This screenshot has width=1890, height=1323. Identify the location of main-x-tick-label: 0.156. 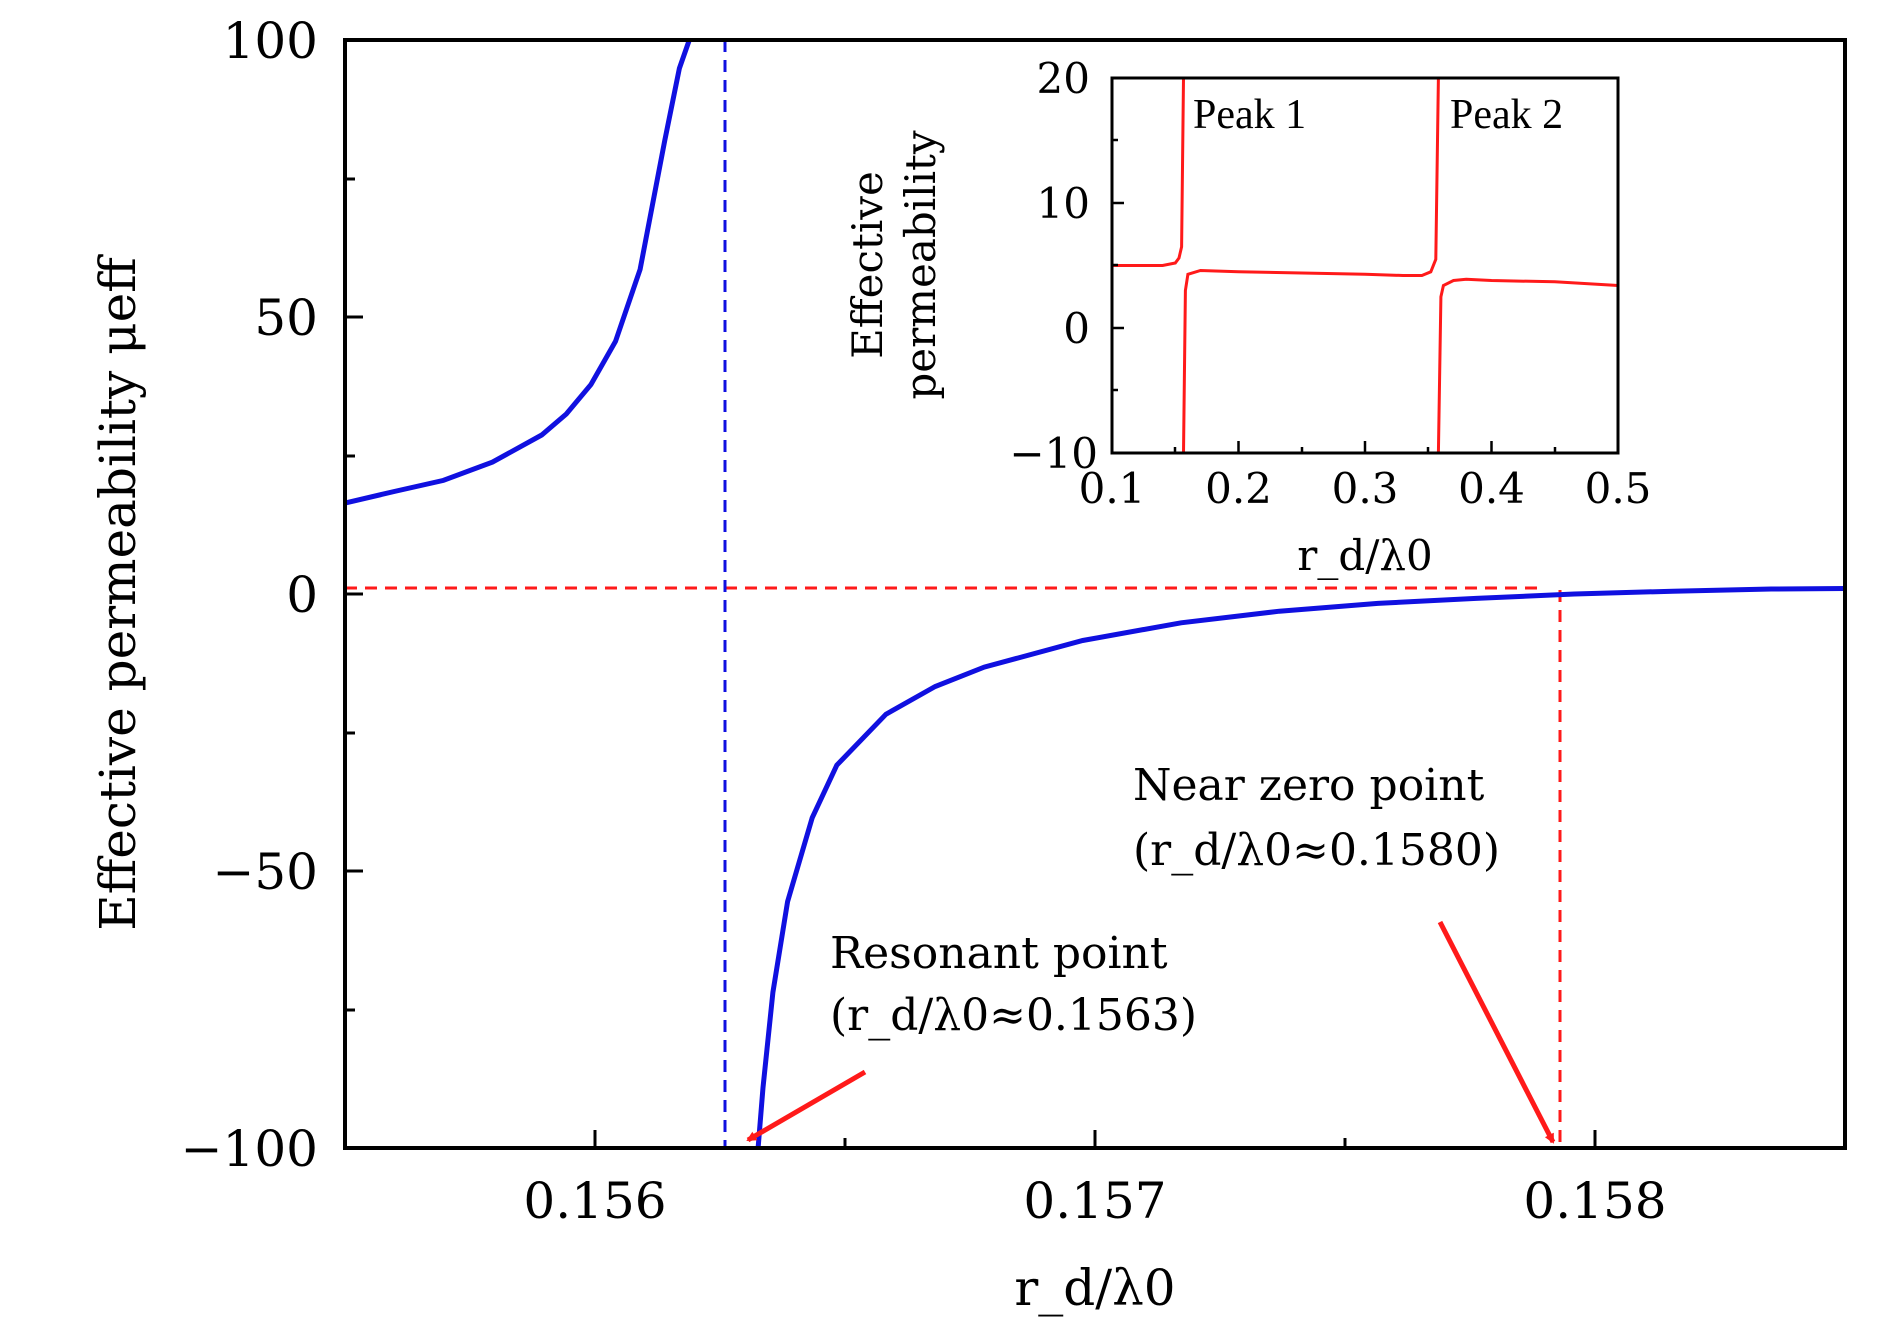
(594, 1201).